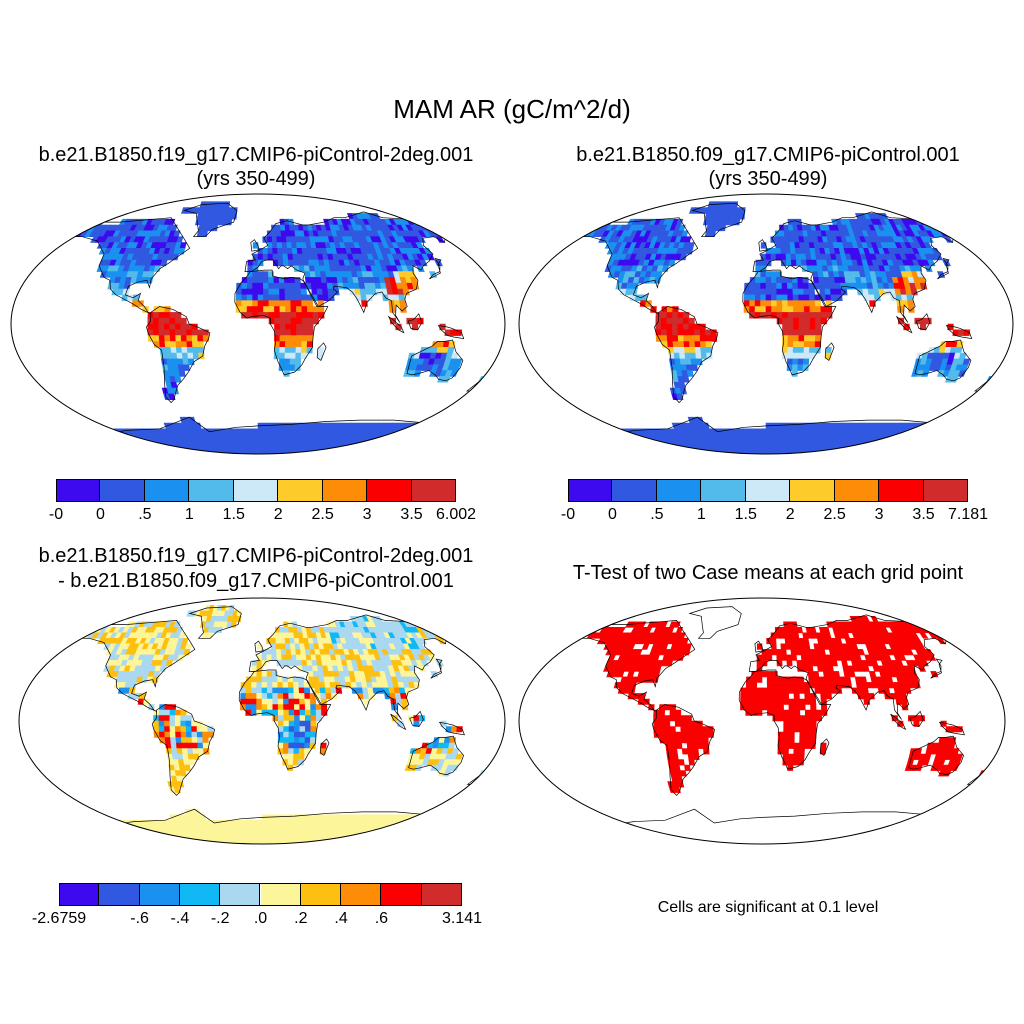 Image resolution: width=1024 pixels, height=1024 pixels. I want to click on panel2-subtitle: (yrs 350-499), so click(768, 179).